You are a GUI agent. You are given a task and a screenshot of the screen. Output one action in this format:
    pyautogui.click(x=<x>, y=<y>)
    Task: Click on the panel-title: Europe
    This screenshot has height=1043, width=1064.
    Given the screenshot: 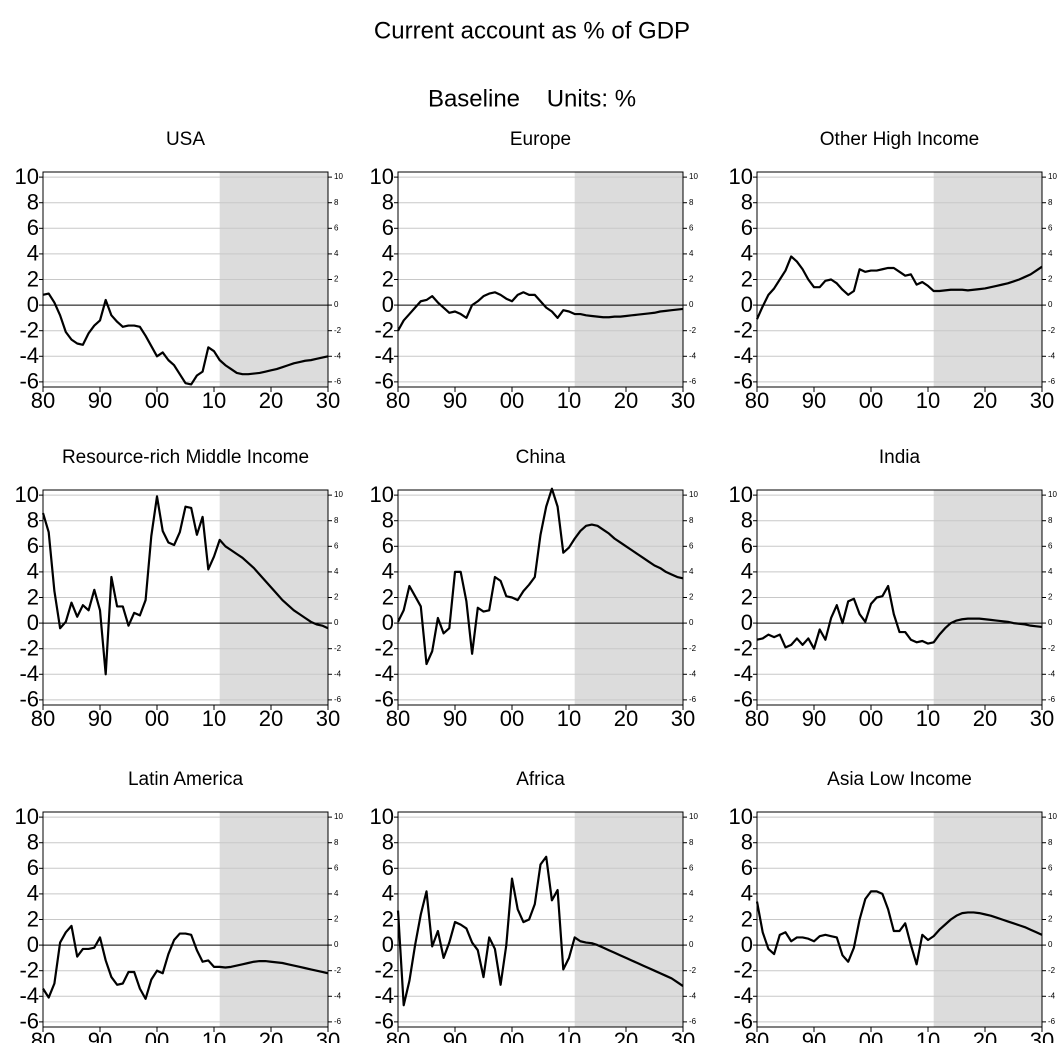 What is the action you would take?
    pyautogui.click(x=540, y=139)
    